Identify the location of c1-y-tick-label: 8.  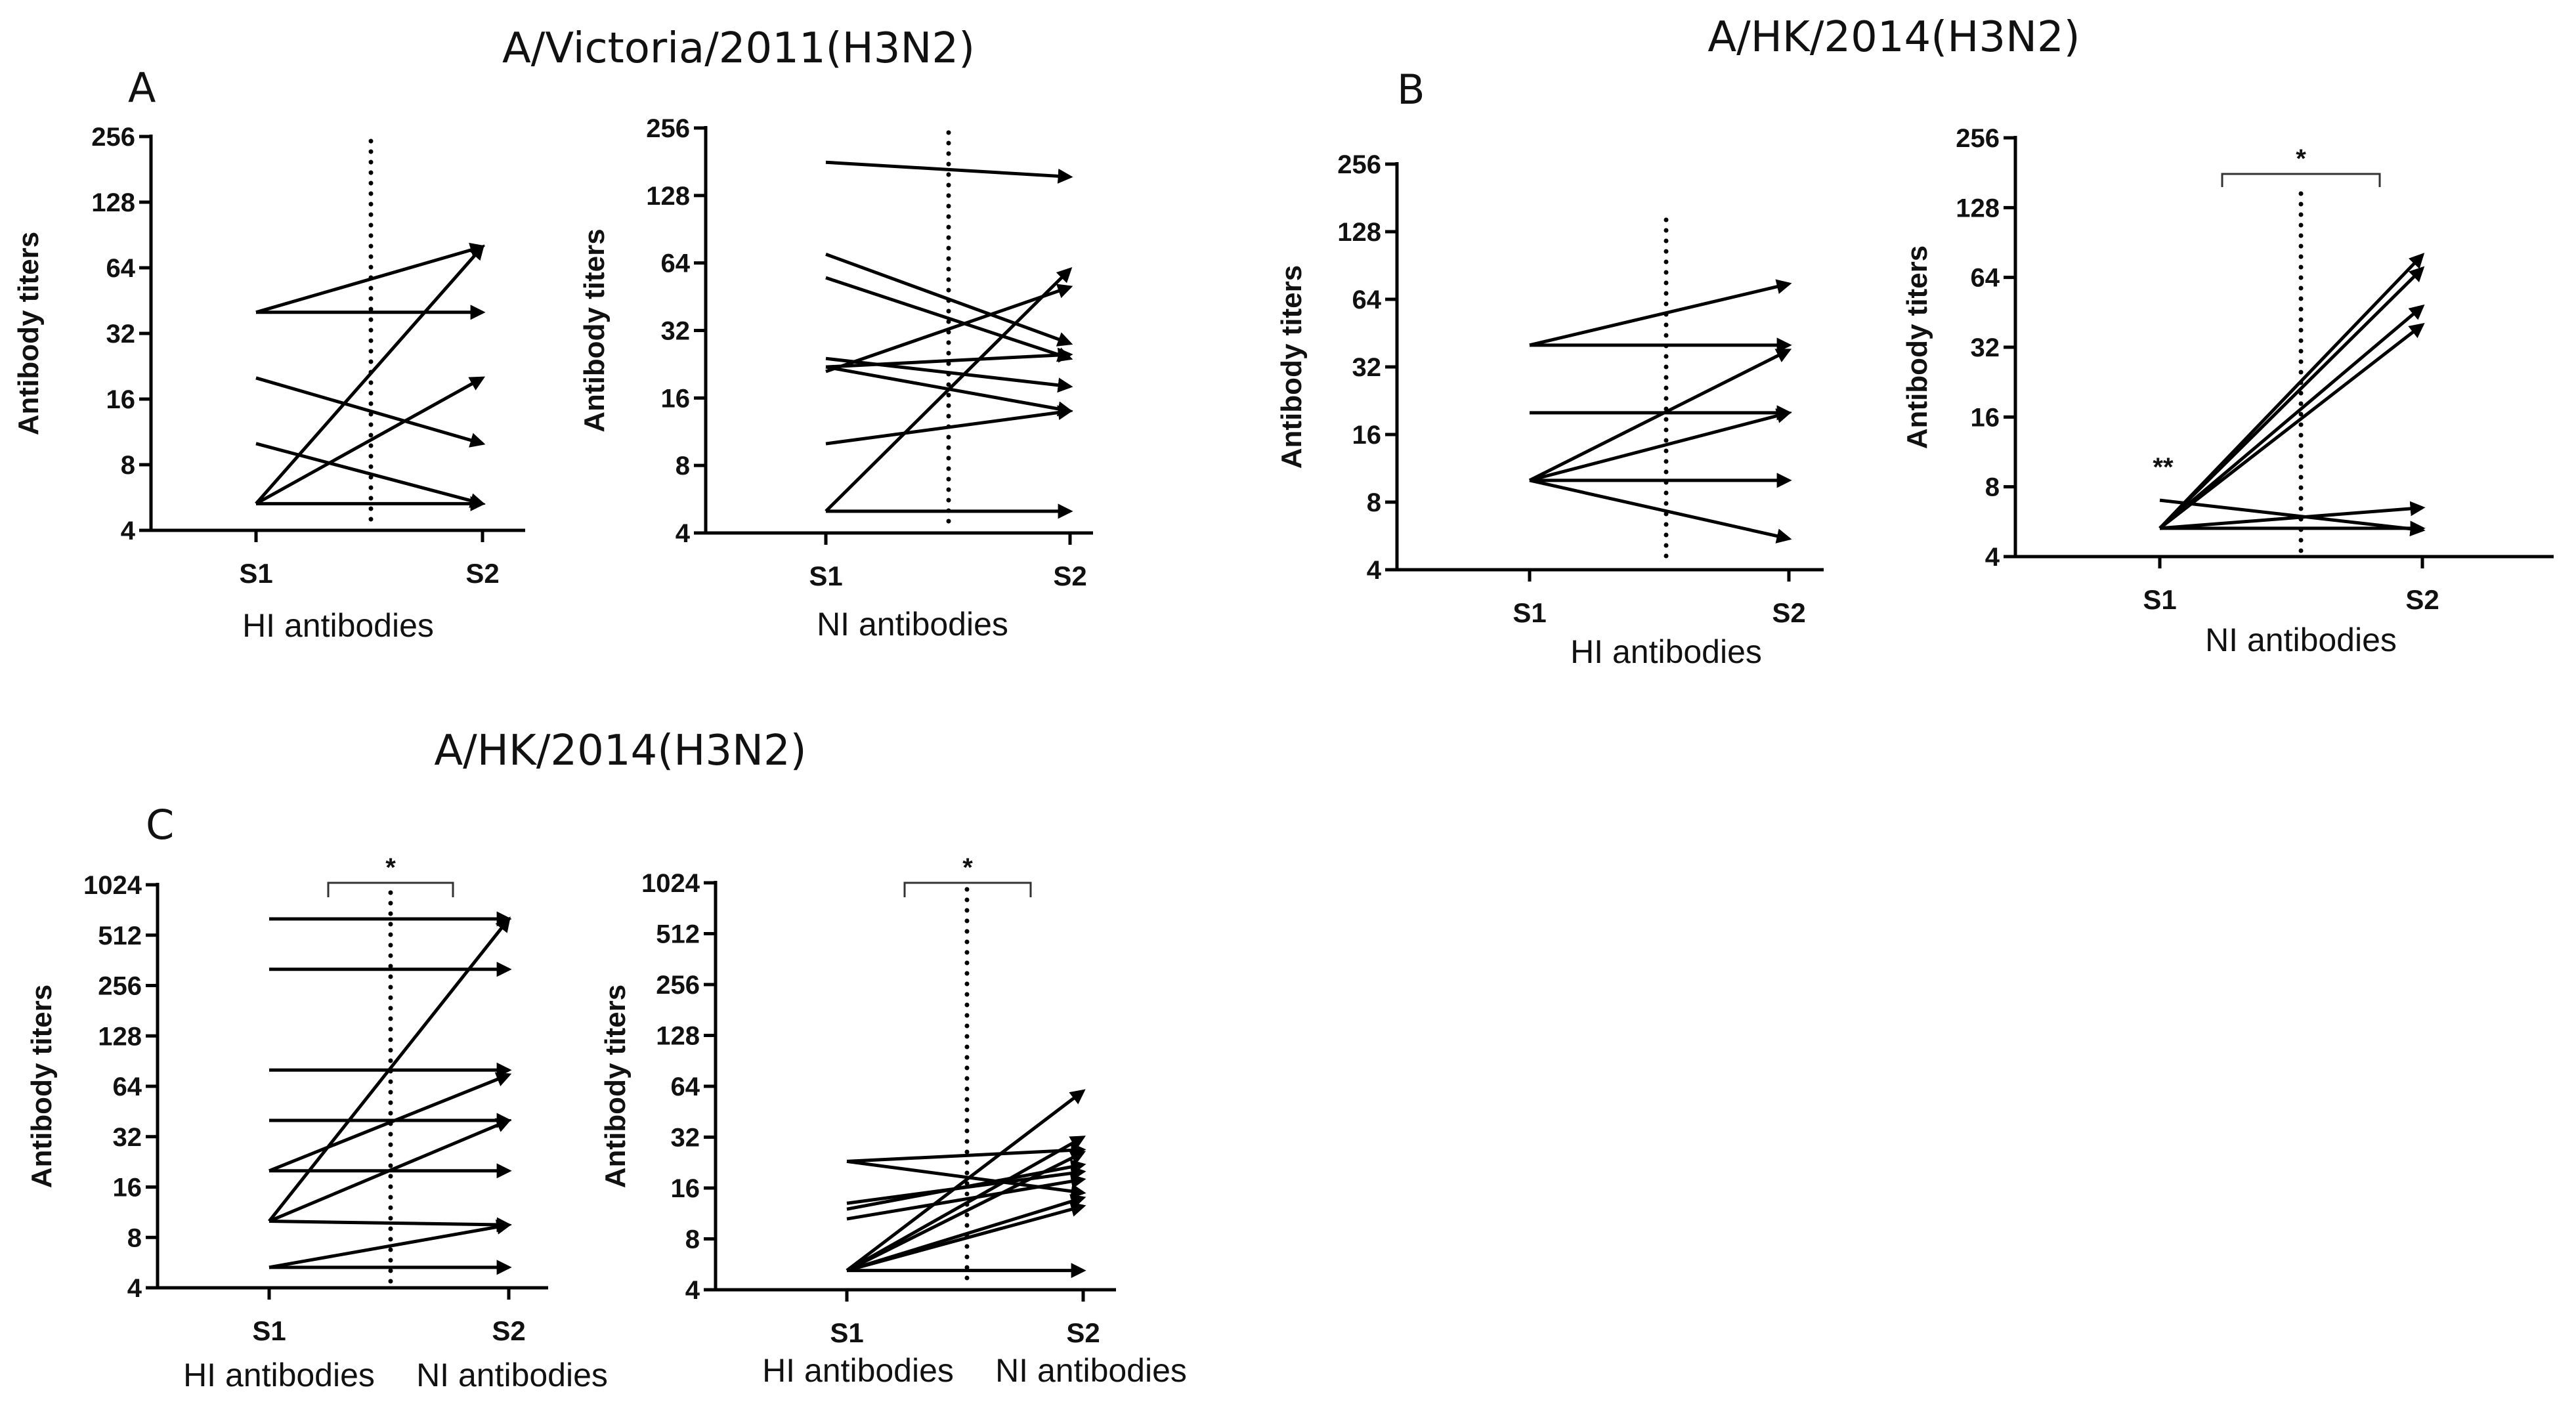
(134, 1237).